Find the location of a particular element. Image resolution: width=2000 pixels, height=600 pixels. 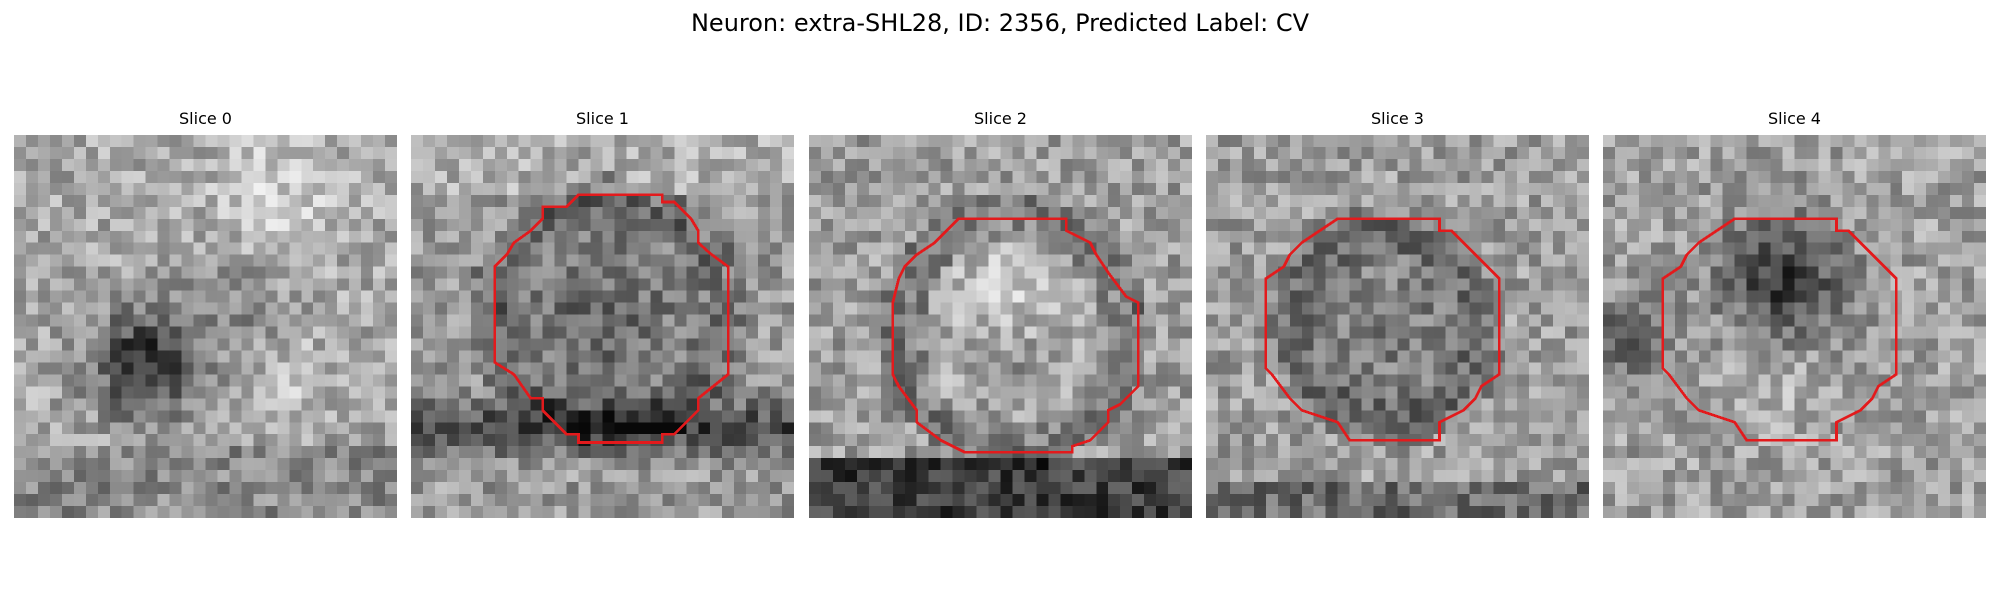

slice-panel-2: Slice 2 is located at coordinates (1000, 313).